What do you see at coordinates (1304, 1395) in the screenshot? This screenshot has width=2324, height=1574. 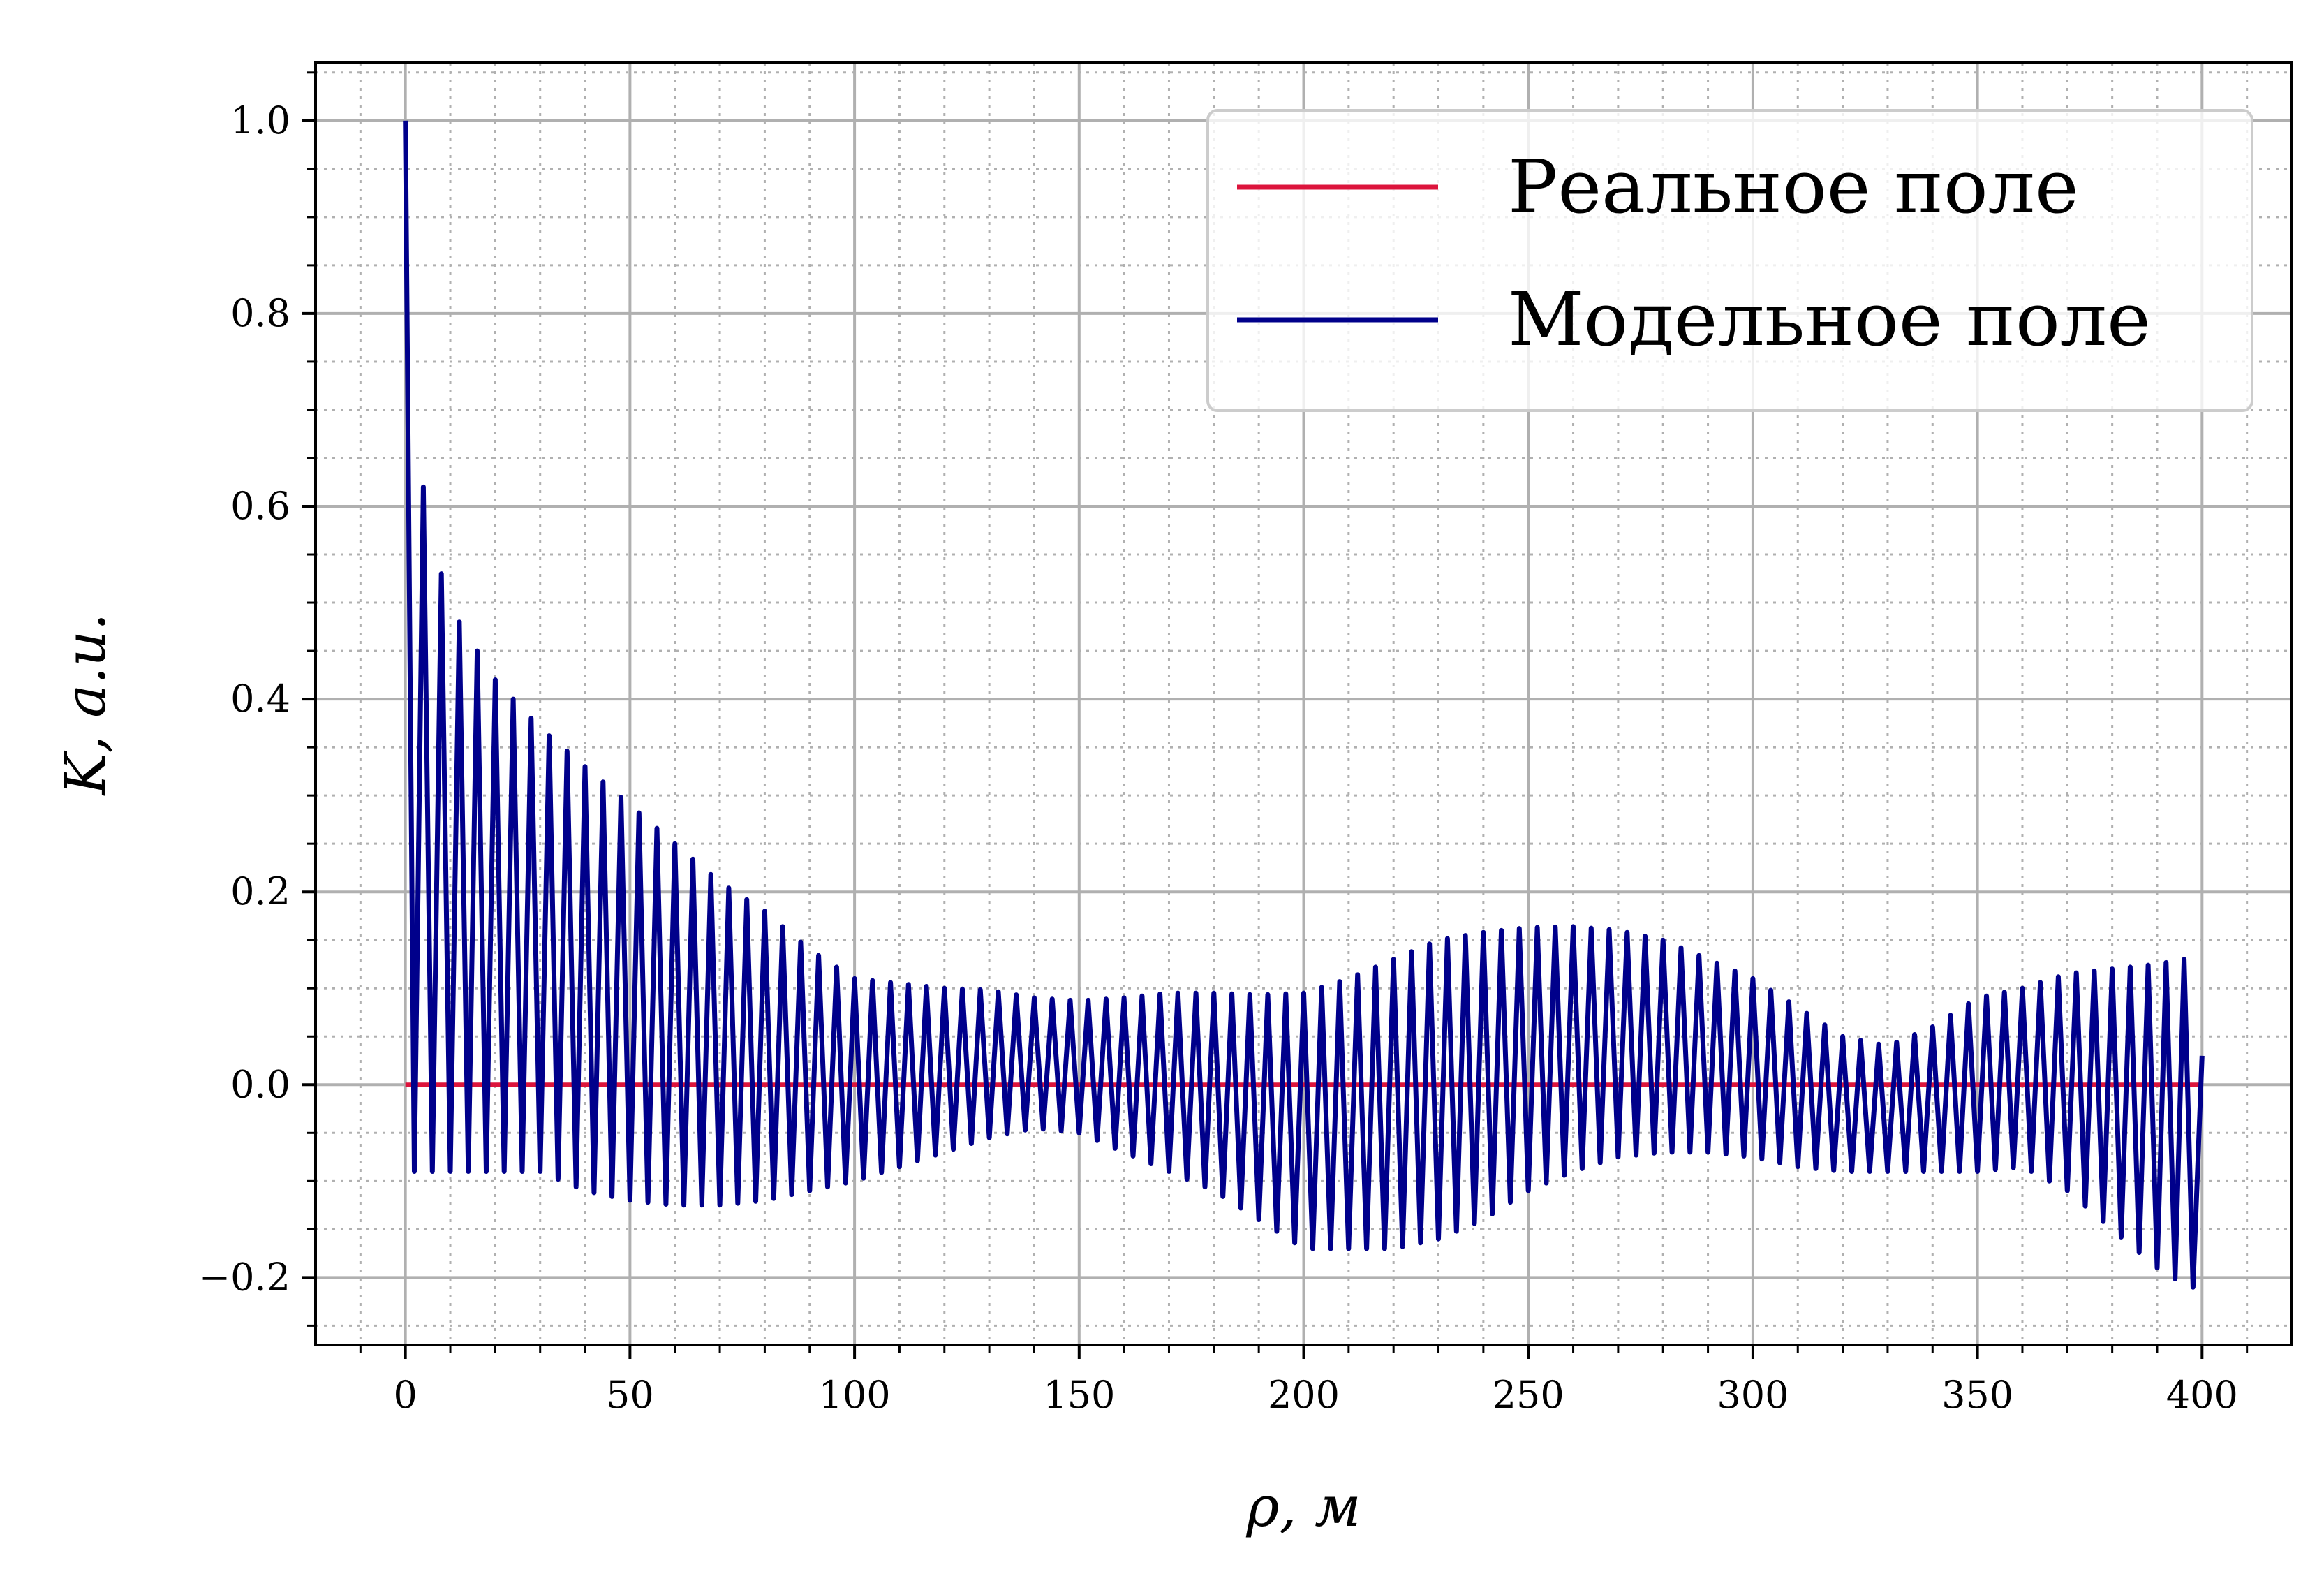 I see `x-tick-label: 200` at bounding box center [1304, 1395].